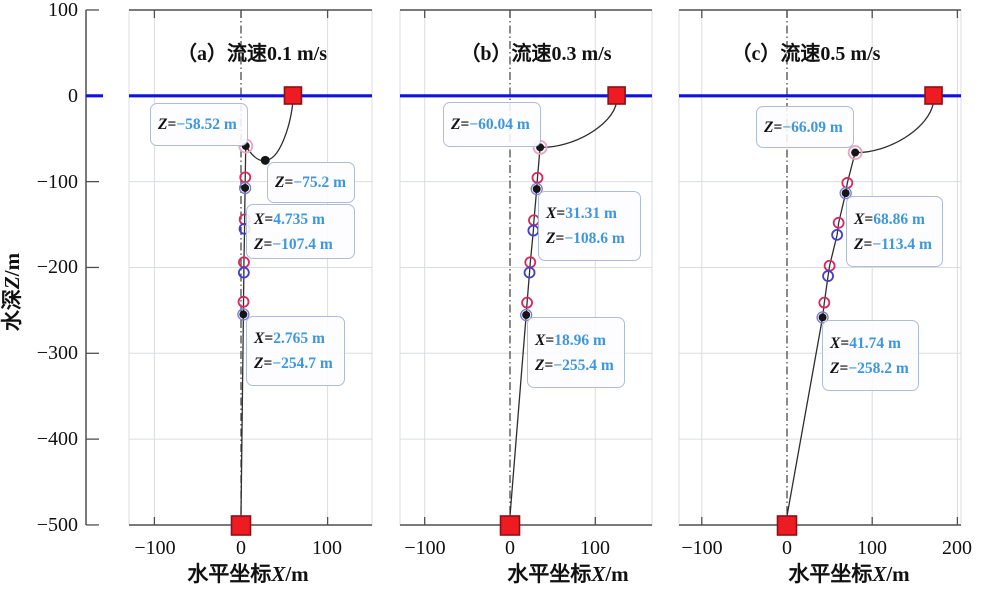 The image size is (1000, 594). What do you see at coordinates (57, 525) in the screenshot?
I see `y-tick-label: −500` at bounding box center [57, 525].